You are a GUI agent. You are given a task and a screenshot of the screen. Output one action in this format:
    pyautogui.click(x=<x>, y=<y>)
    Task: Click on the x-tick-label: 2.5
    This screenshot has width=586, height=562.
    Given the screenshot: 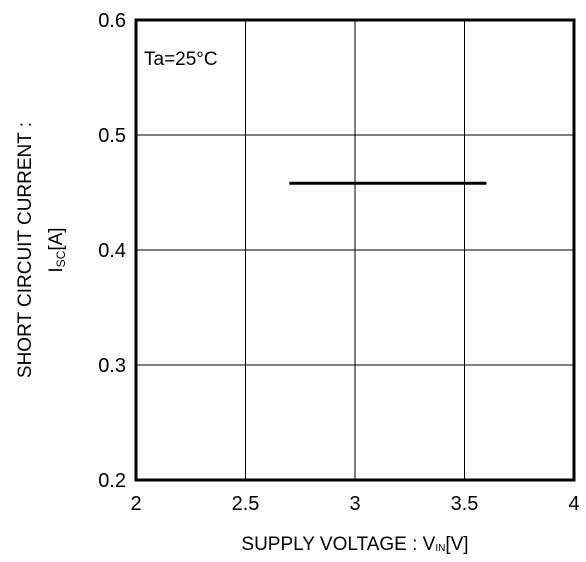 What is the action you would take?
    pyautogui.click(x=246, y=504)
    